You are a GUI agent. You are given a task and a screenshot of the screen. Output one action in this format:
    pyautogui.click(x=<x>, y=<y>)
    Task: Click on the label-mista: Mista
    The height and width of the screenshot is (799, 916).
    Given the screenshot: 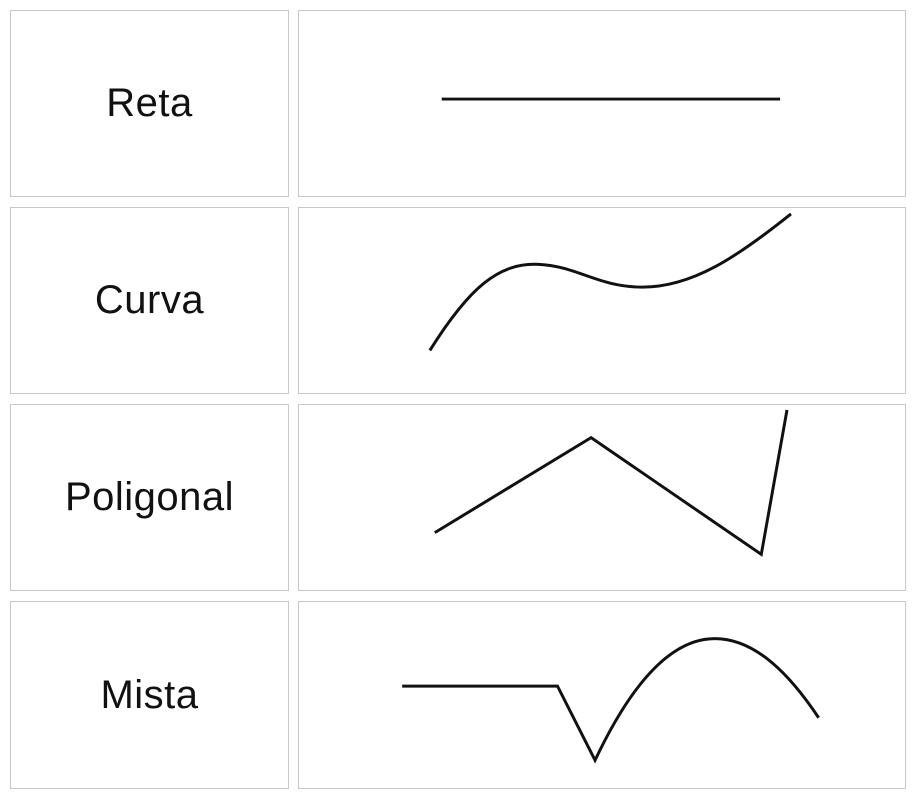 What is the action you would take?
    pyautogui.click(x=149, y=694)
    